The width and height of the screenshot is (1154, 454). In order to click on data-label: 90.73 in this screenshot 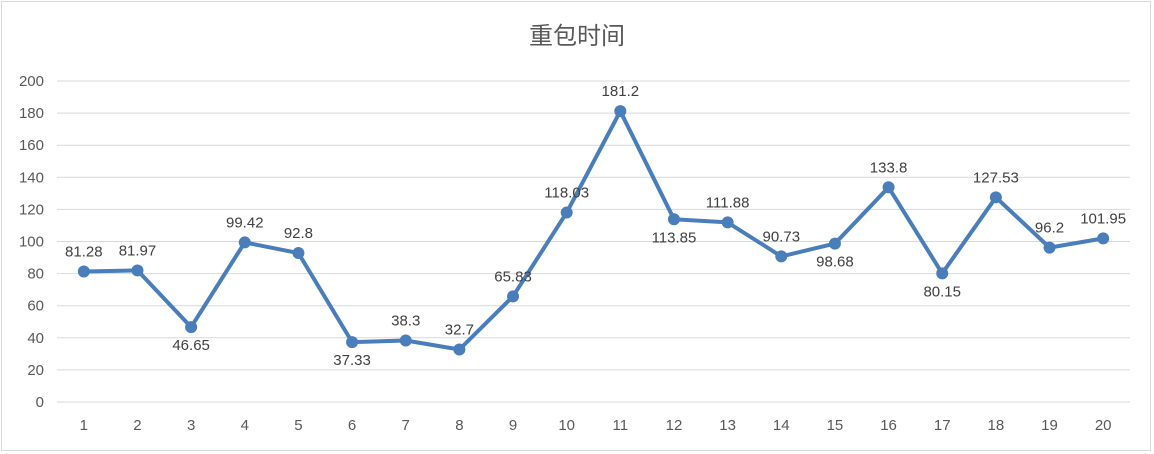, I will do `click(782, 236)`.